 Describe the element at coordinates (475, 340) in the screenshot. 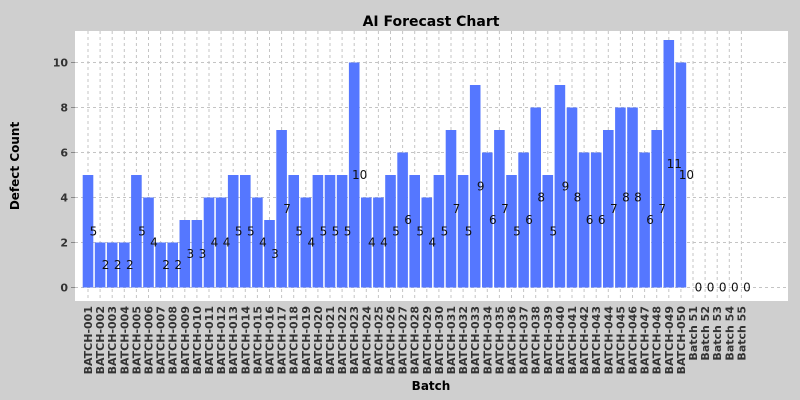

I see `x-tick-label: BATCH-033` at that location.